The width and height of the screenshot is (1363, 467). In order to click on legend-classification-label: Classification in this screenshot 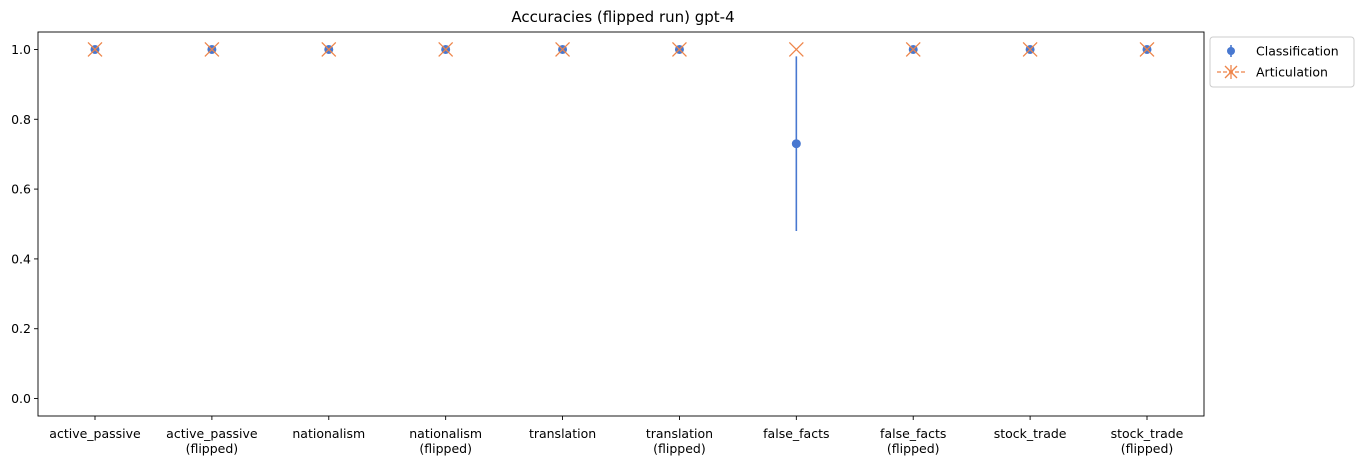, I will do `click(1297, 51)`.